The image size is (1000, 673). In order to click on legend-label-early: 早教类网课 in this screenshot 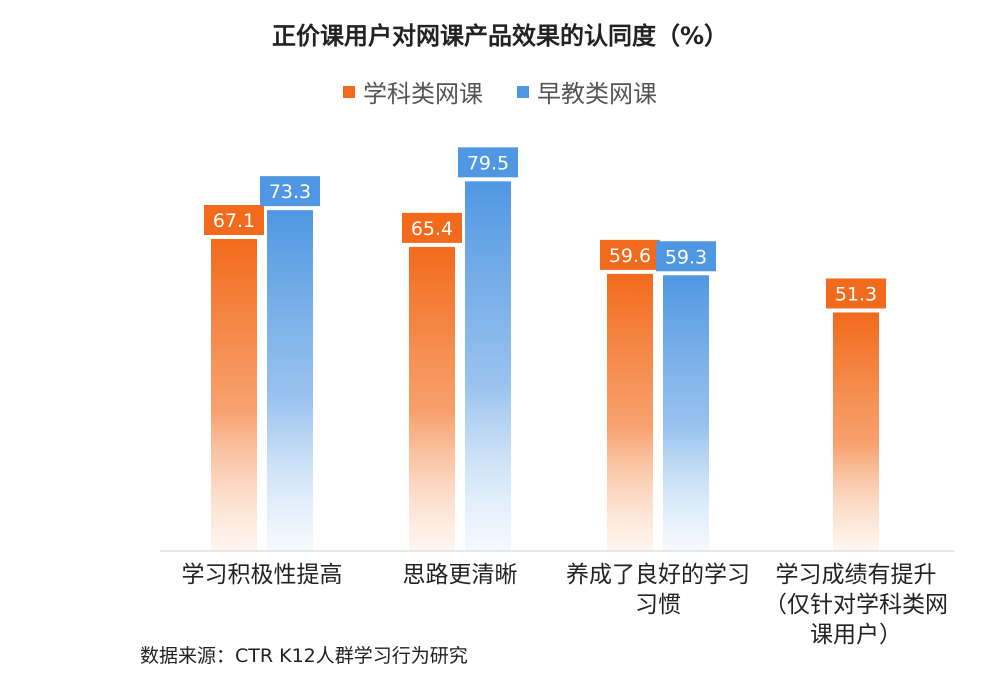, I will do `click(597, 94)`.